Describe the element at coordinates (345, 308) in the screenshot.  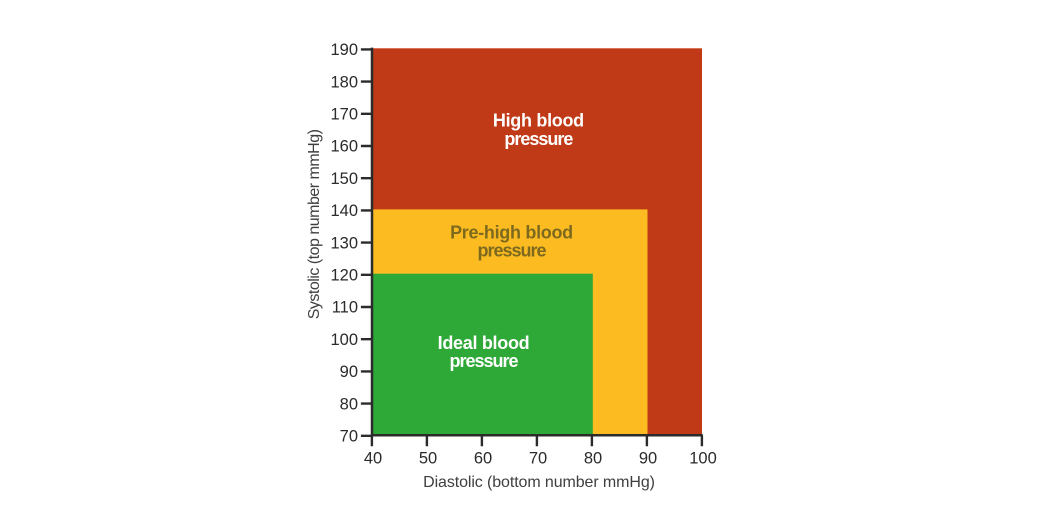
I see `svg-text: 110` at that location.